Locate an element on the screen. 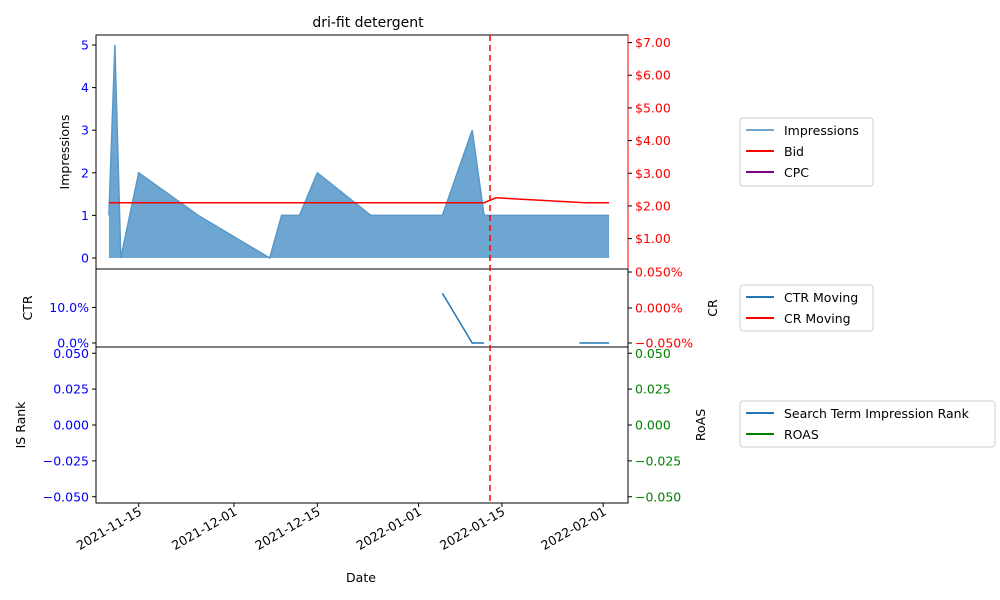 The width and height of the screenshot is (1000, 600). y-tick-bid-4: $4.00 is located at coordinates (653, 140).